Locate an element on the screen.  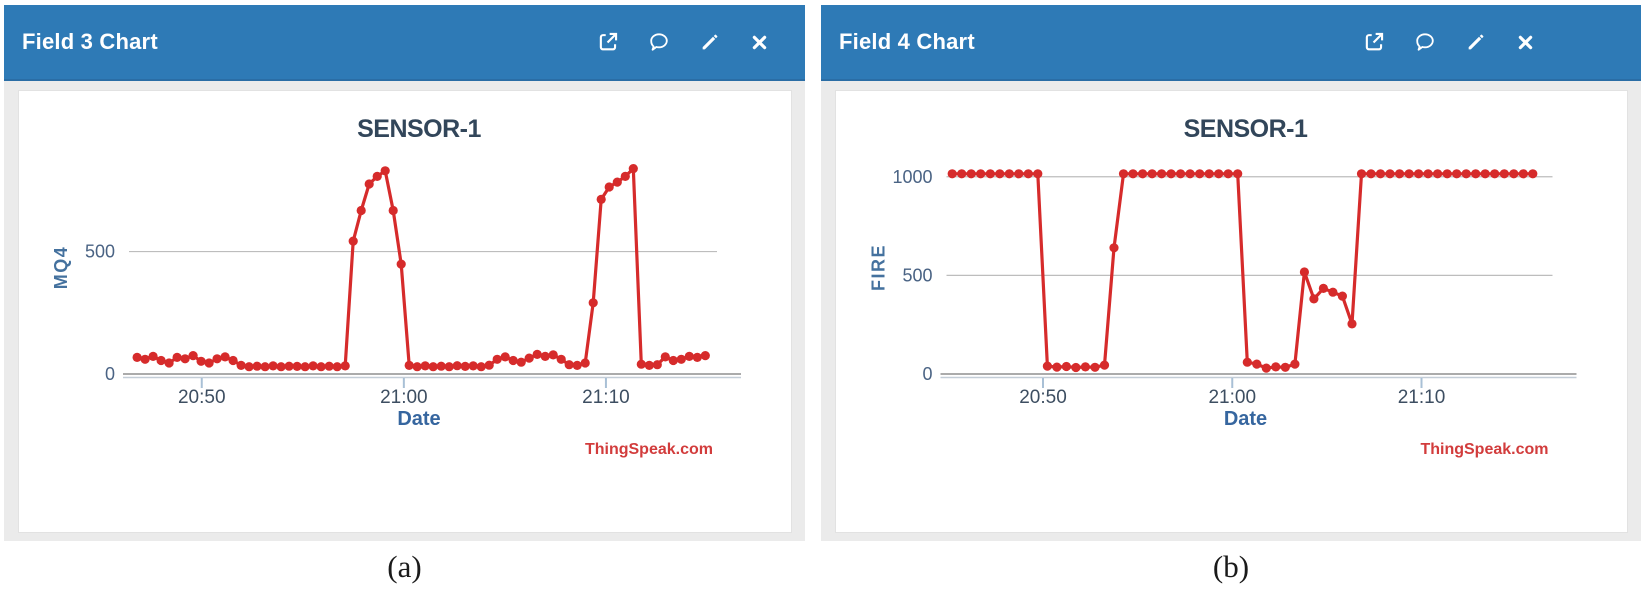
caption-a: (a) is located at coordinates (404, 566).